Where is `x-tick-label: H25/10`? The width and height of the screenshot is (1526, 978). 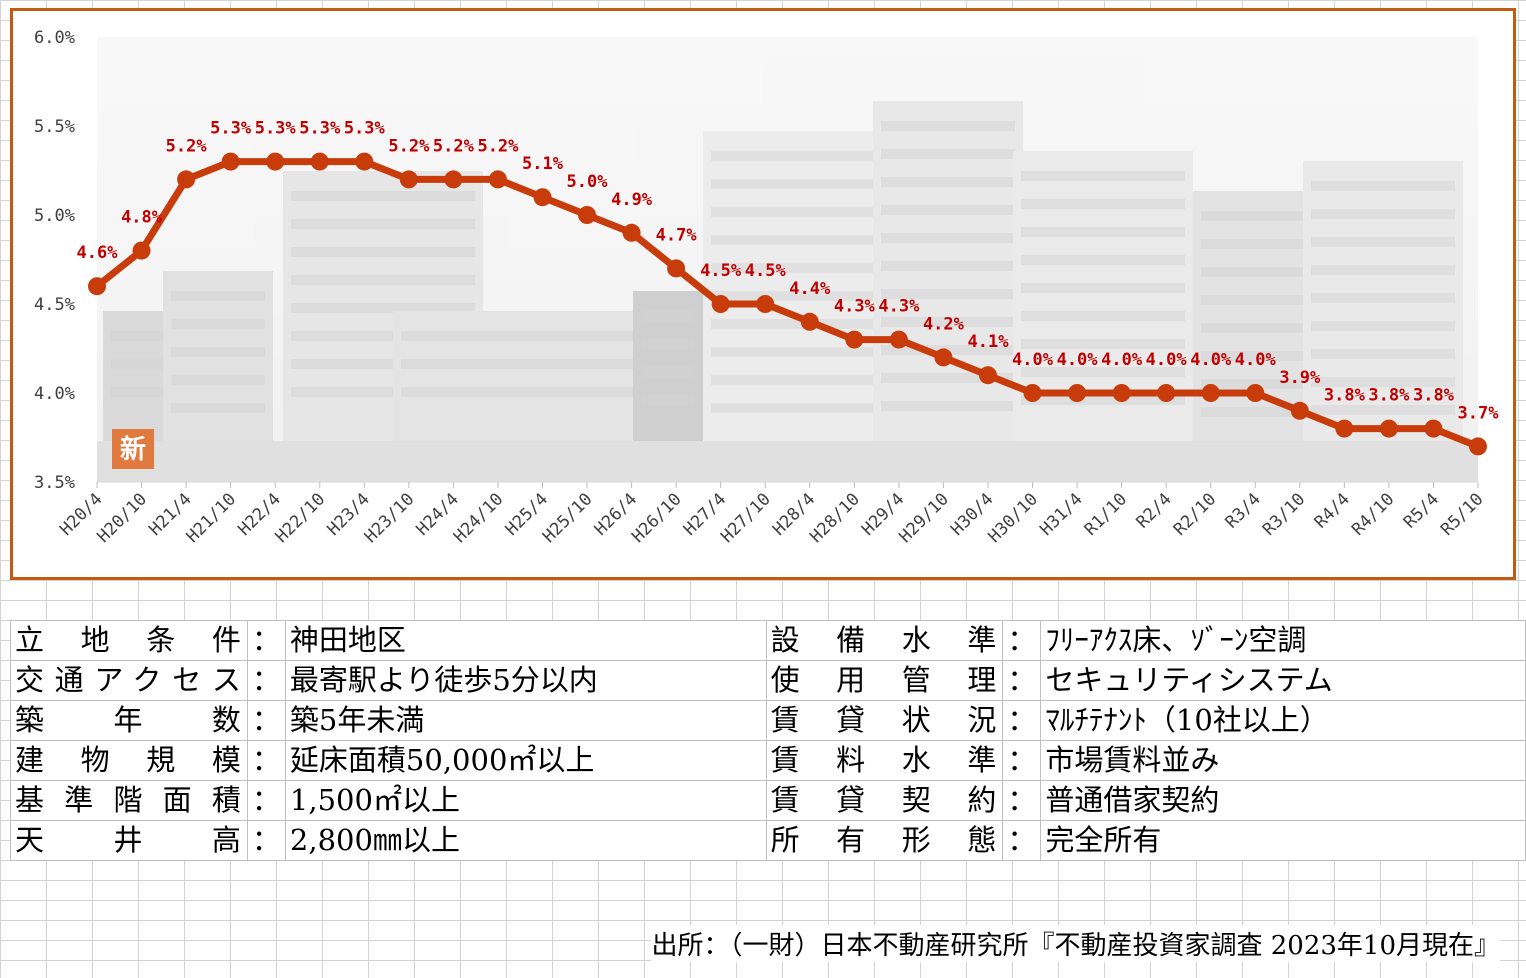 x-tick-label: H25/10 is located at coordinates (568, 518).